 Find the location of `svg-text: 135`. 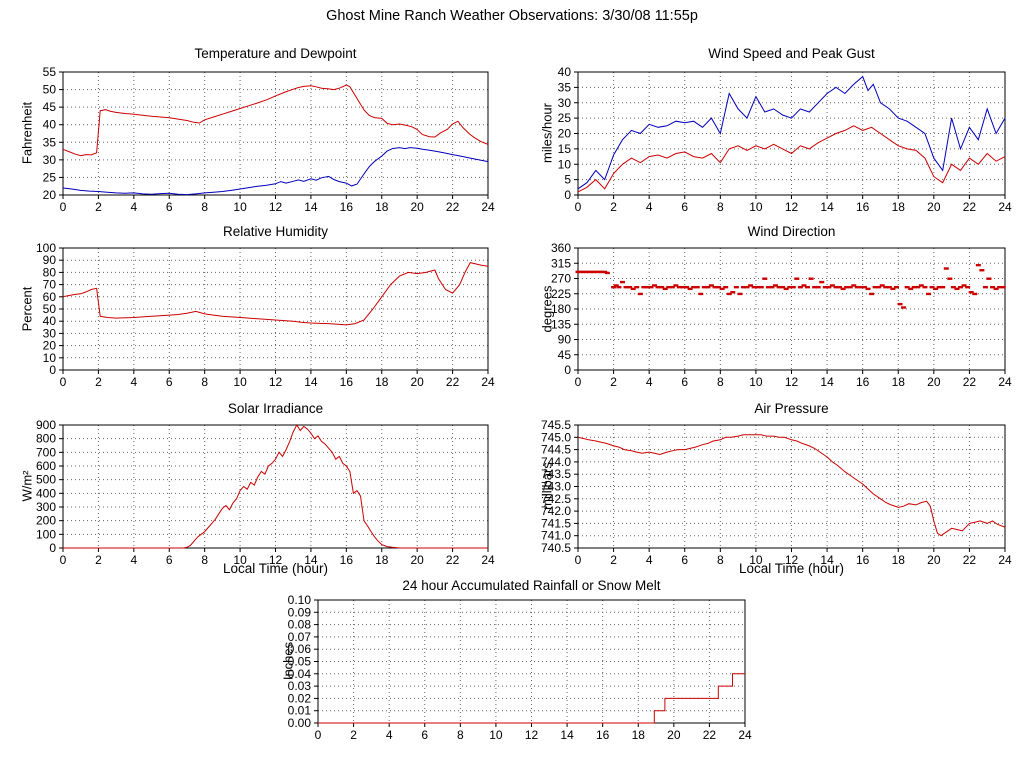

svg-text: 135 is located at coordinates (561, 324).